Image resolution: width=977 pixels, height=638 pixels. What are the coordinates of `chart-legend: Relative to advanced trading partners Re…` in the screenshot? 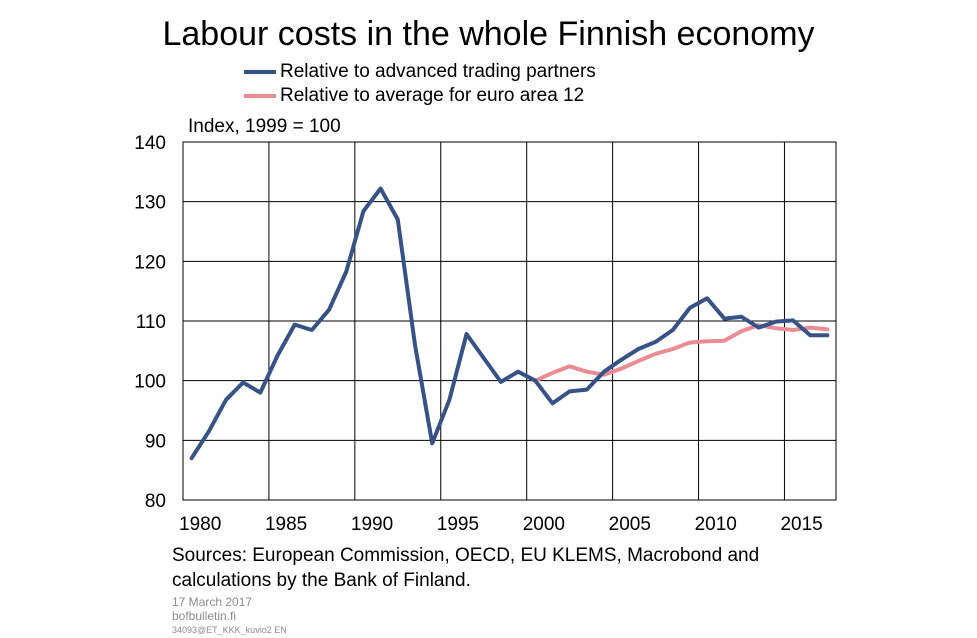 It's located at (420, 84).